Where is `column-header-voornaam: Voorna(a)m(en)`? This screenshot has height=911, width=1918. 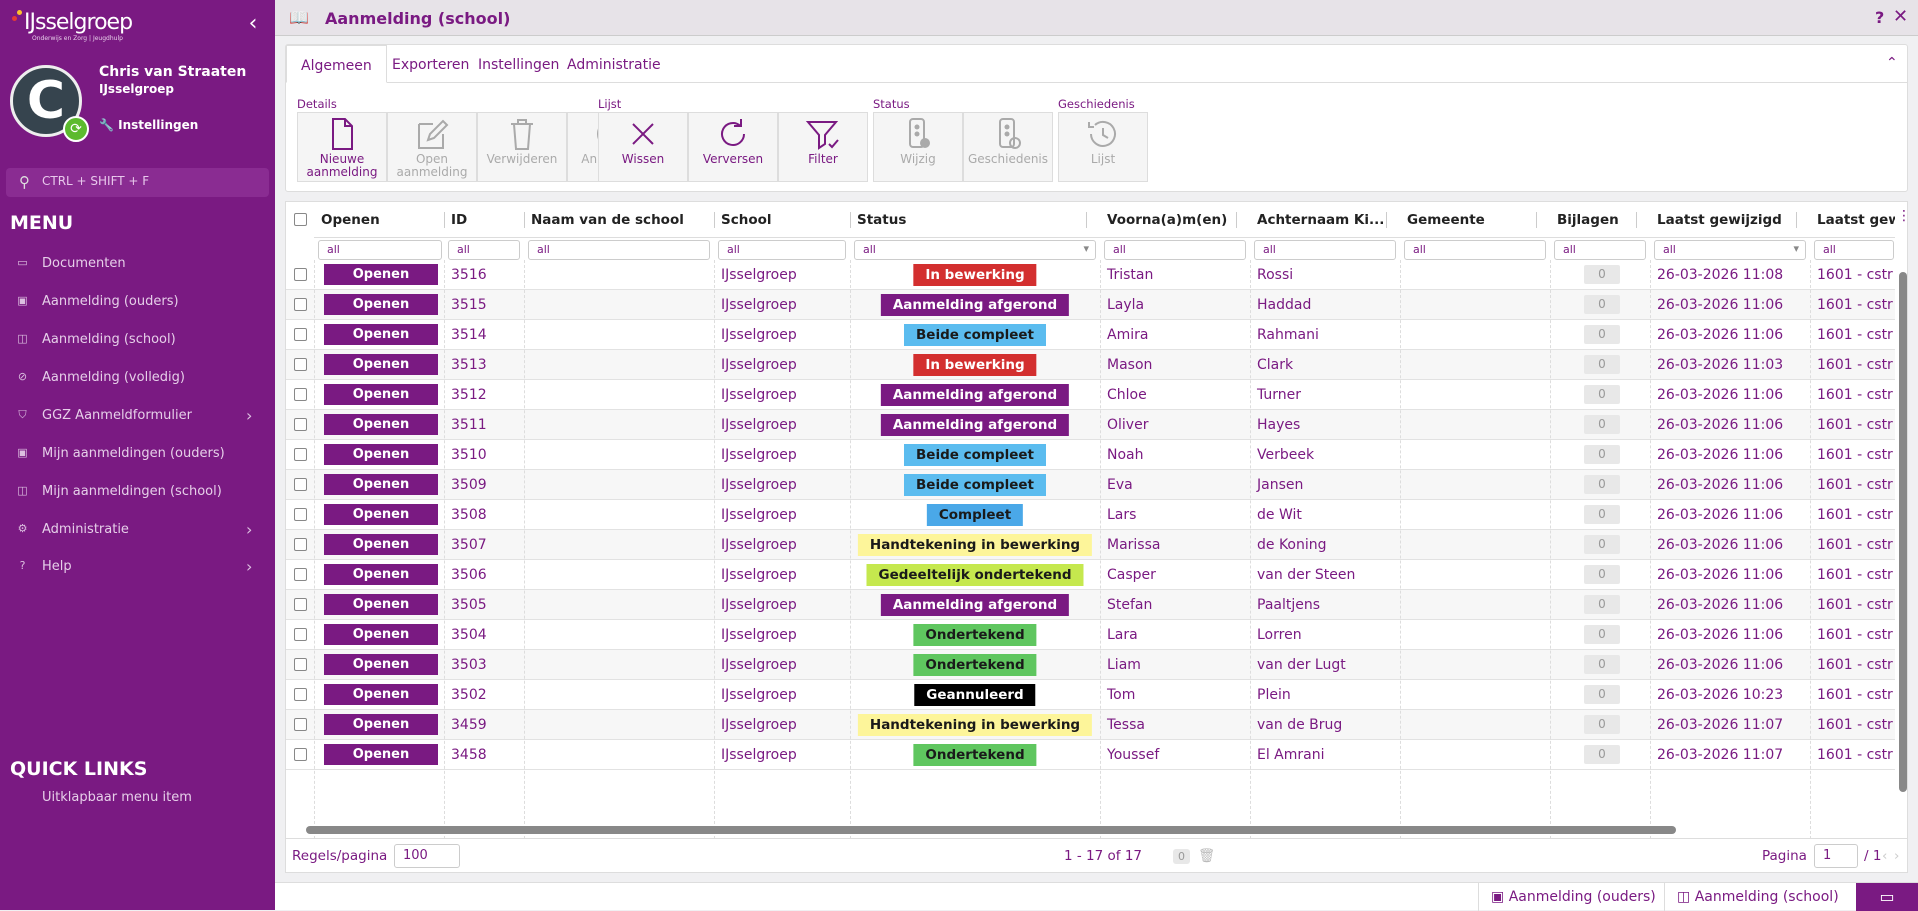
column-header-voornaam: Voorna(a)m(en) is located at coordinates (1175, 220).